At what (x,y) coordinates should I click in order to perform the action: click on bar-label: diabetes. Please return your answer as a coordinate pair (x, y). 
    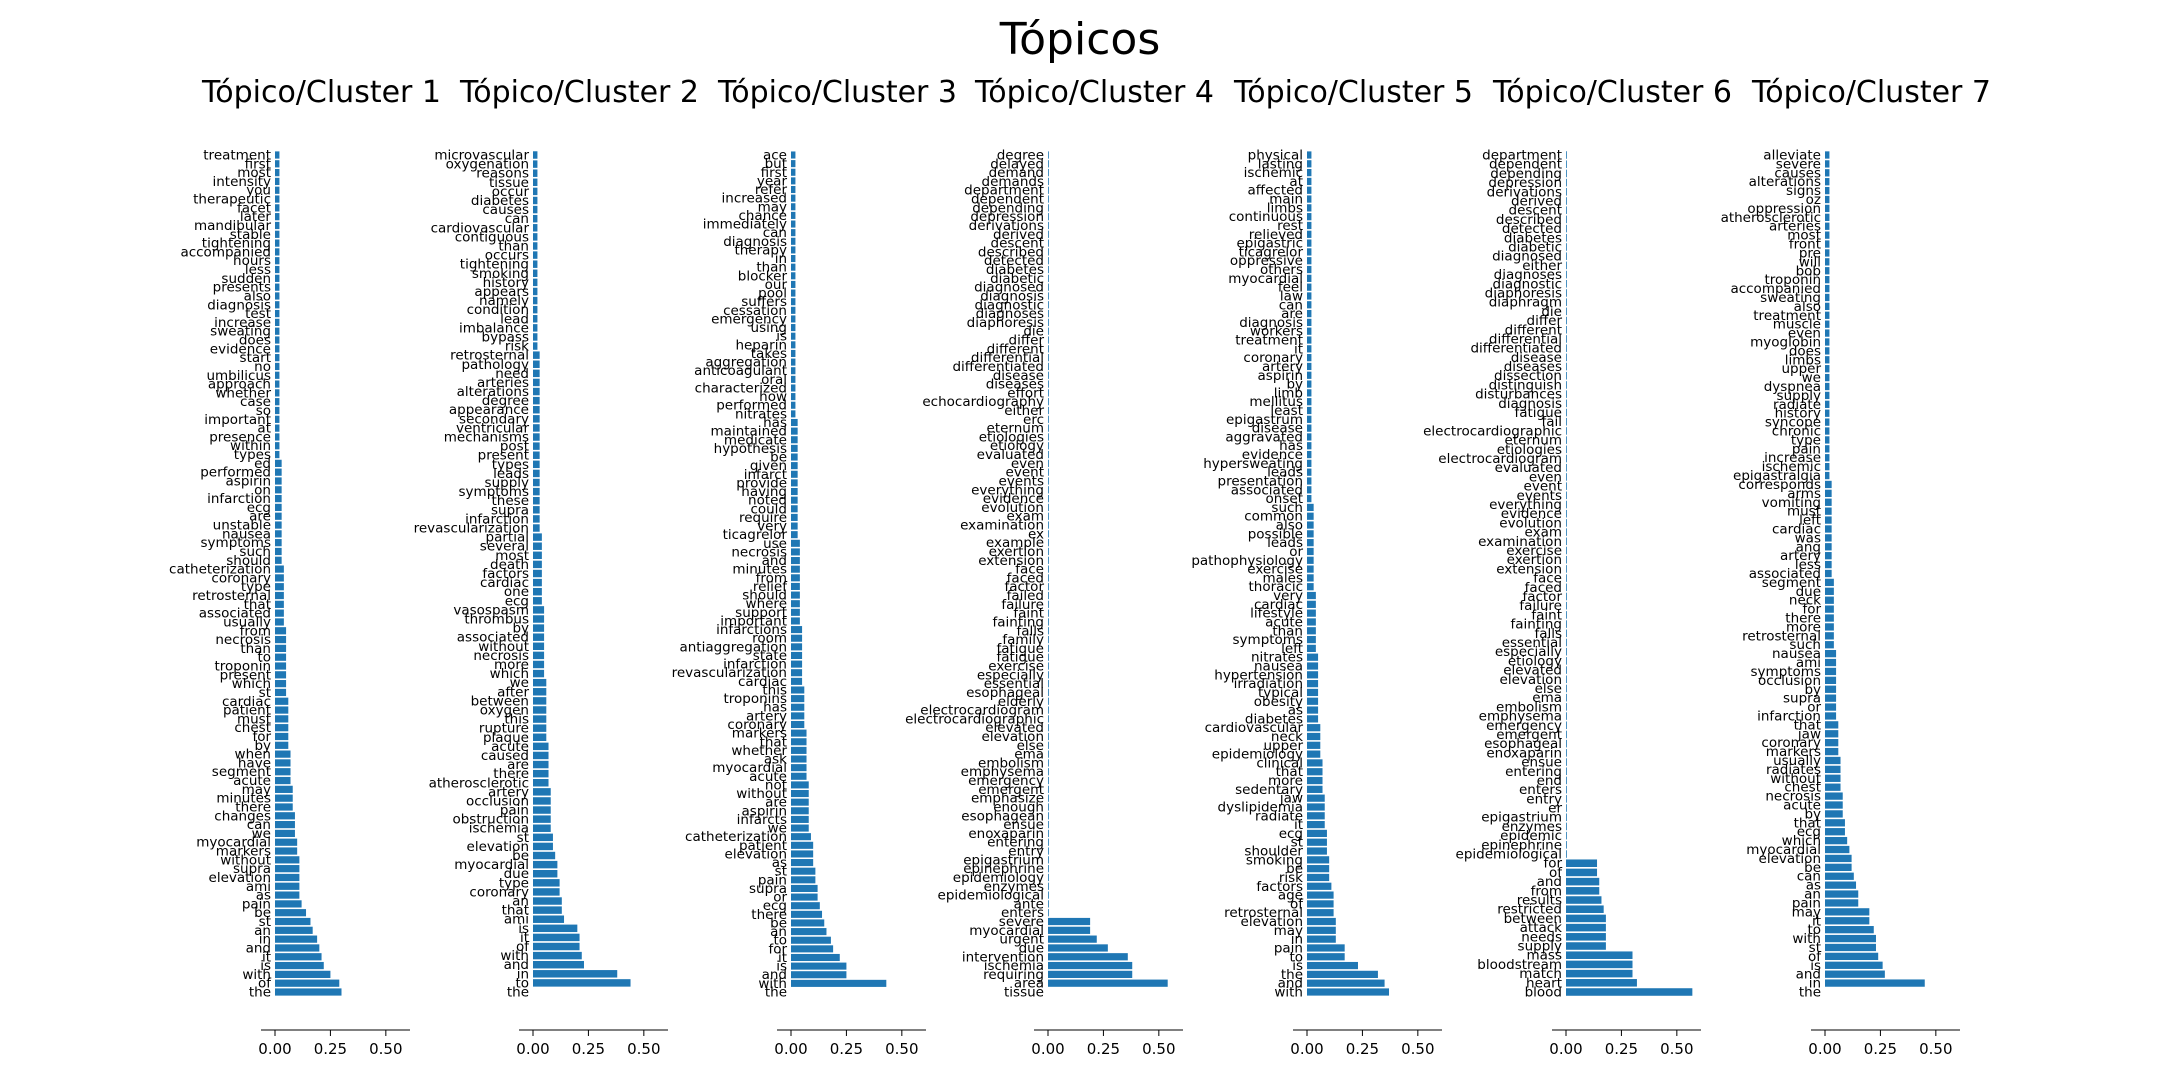
    Looking at the image, I should click on (500, 201).